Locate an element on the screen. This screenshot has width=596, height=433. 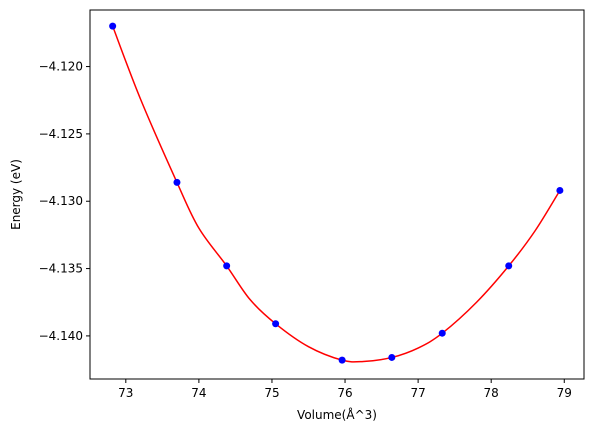
x-tick-label: 79 is located at coordinates (564, 393).